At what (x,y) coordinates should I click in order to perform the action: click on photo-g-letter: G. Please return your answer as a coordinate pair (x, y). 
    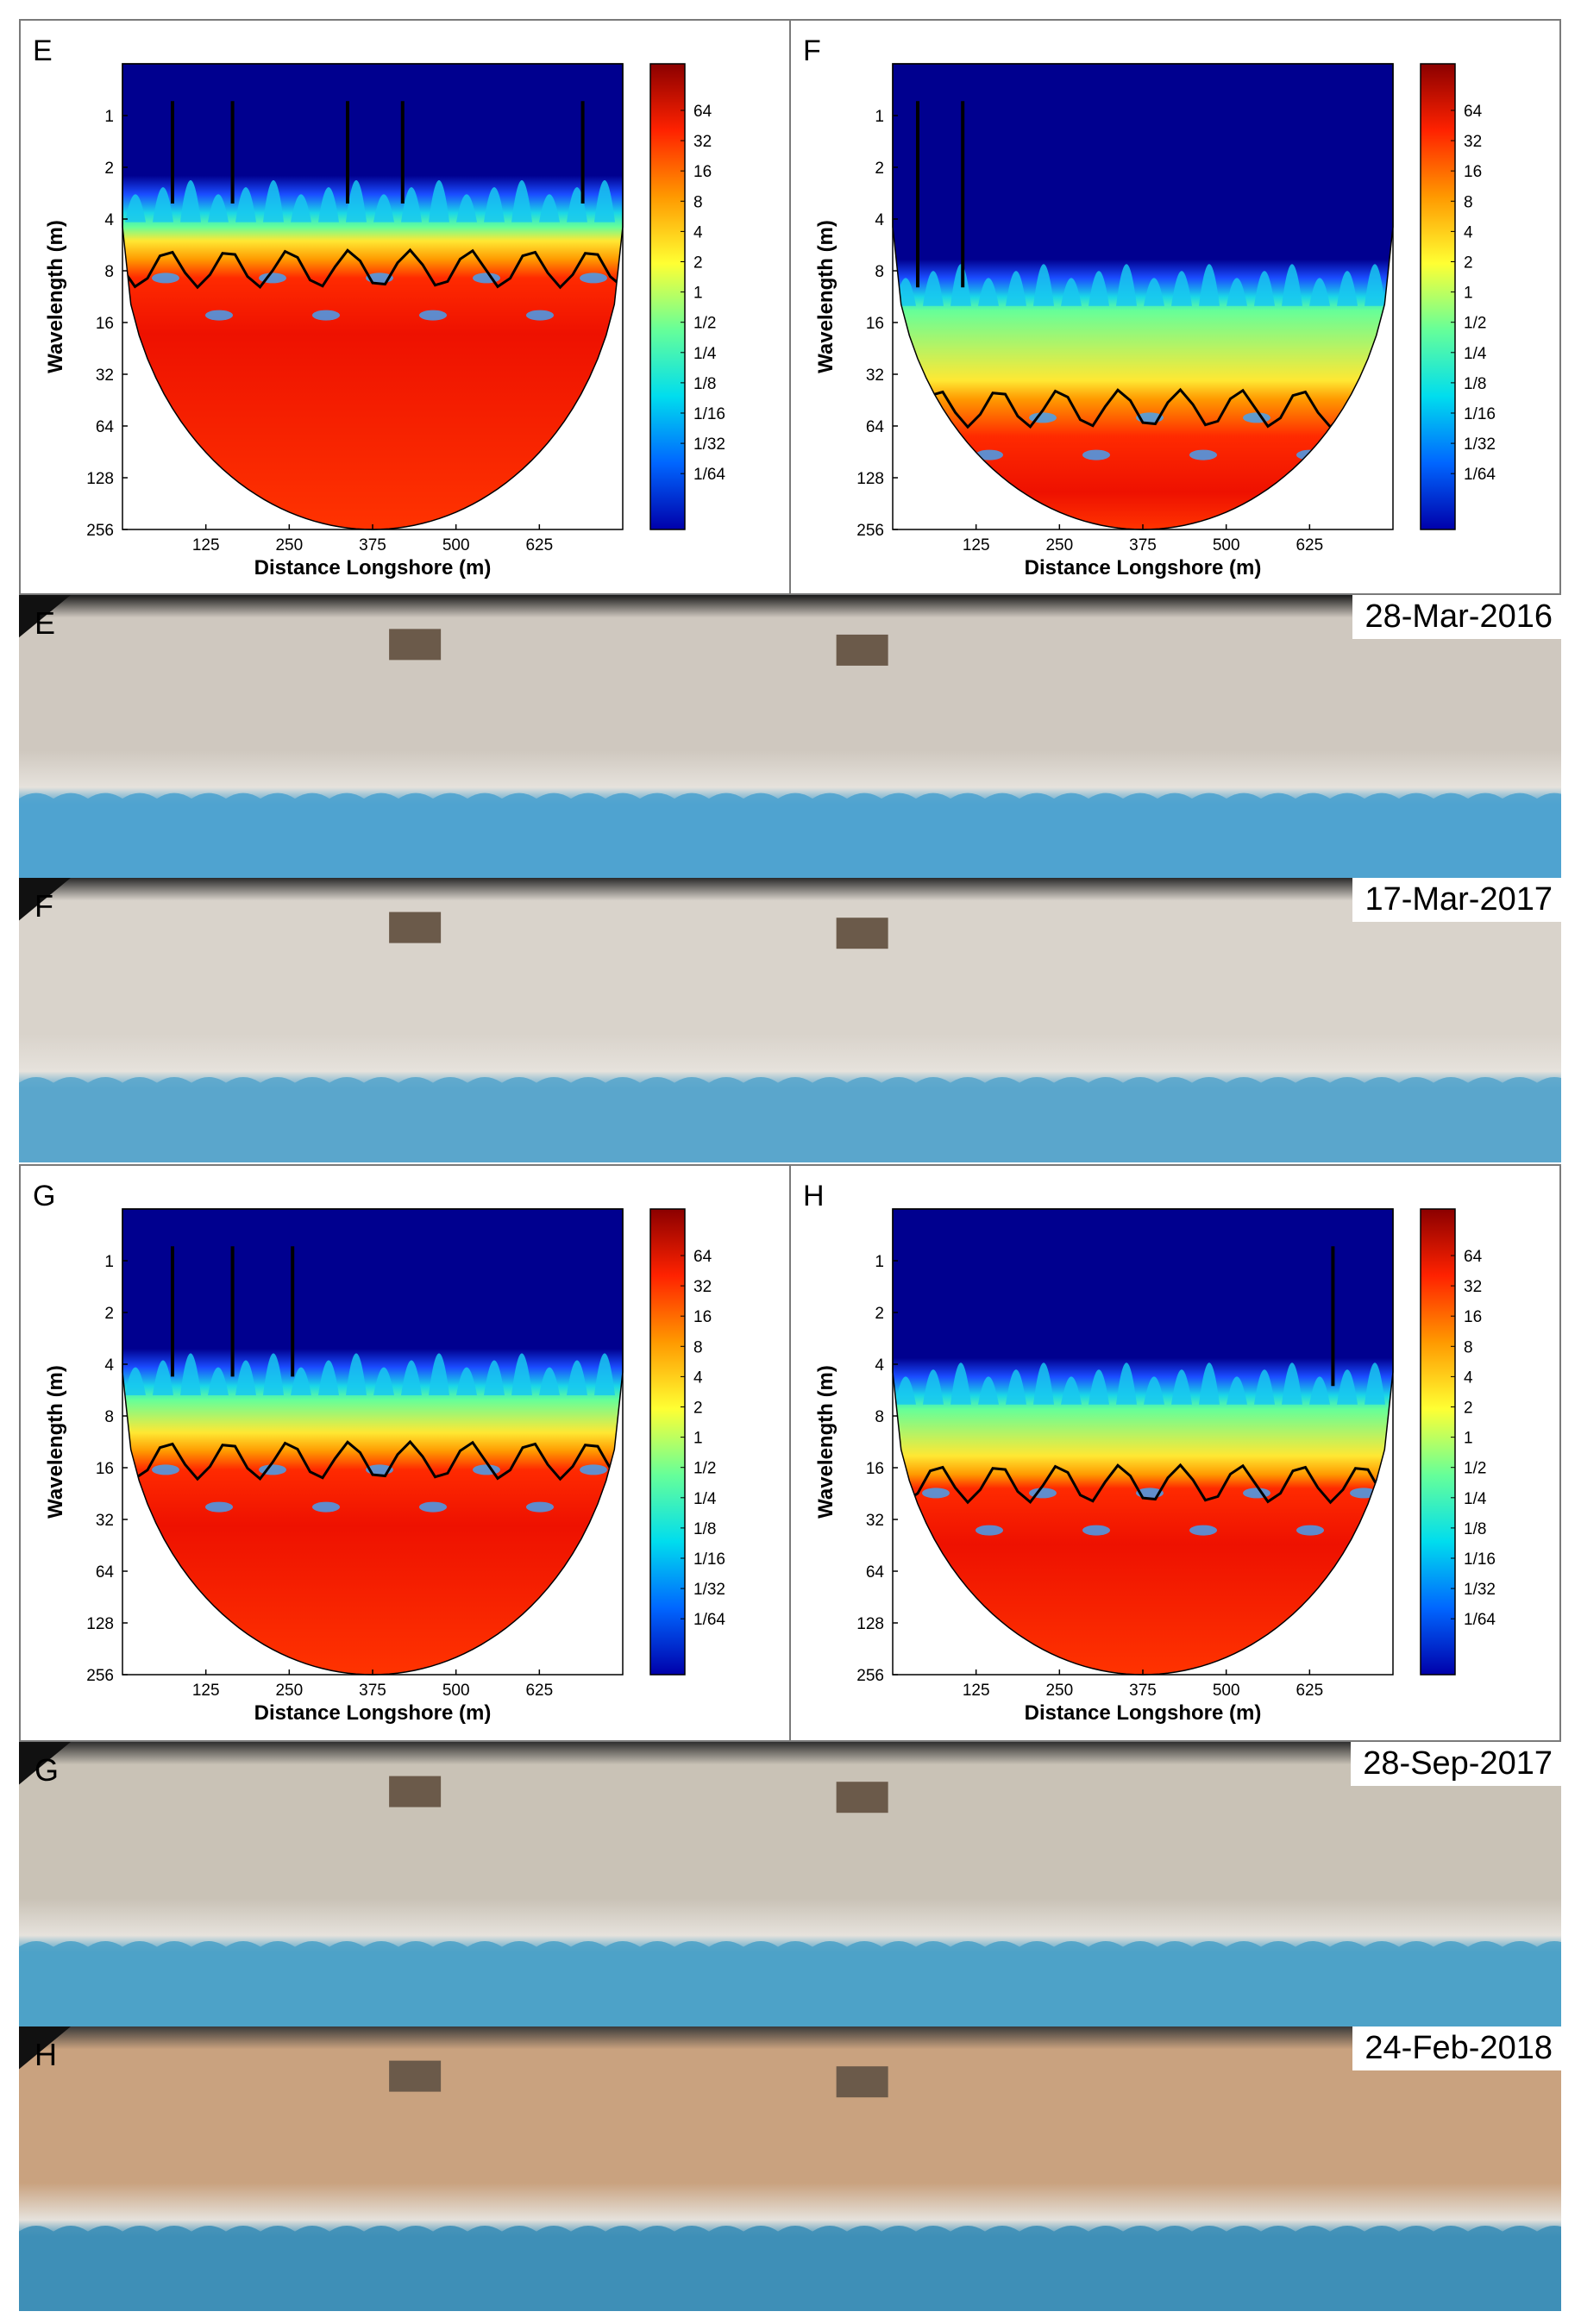
    Looking at the image, I should click on (47, 1770).